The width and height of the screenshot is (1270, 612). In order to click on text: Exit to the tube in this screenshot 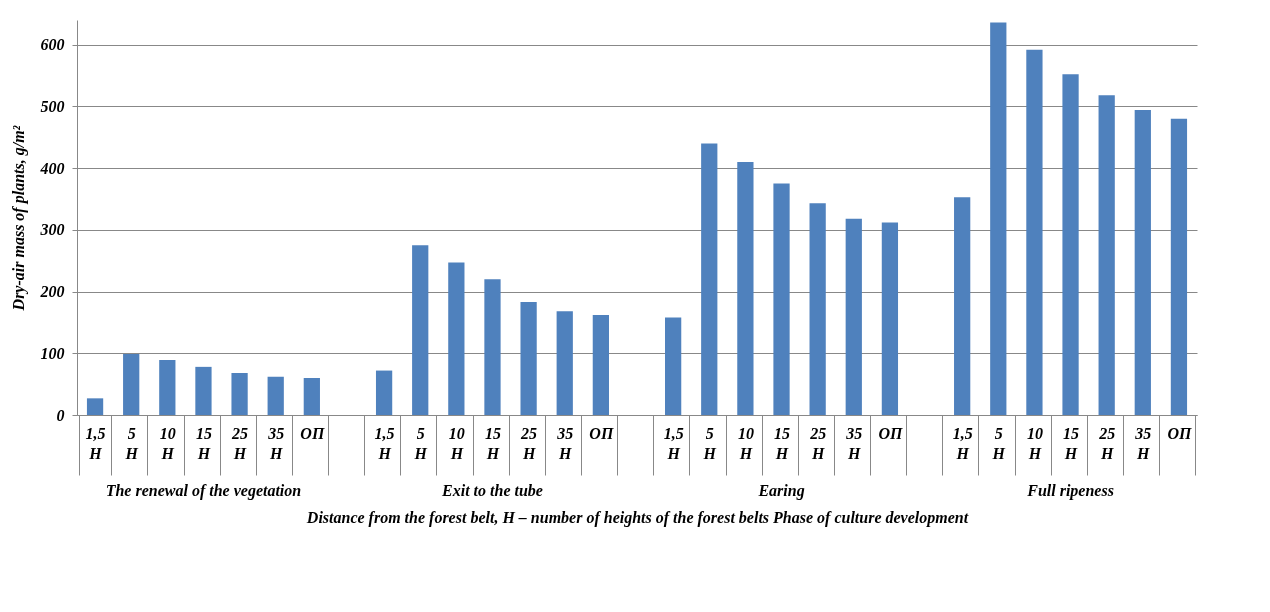, I will do `click(492, 490)`.